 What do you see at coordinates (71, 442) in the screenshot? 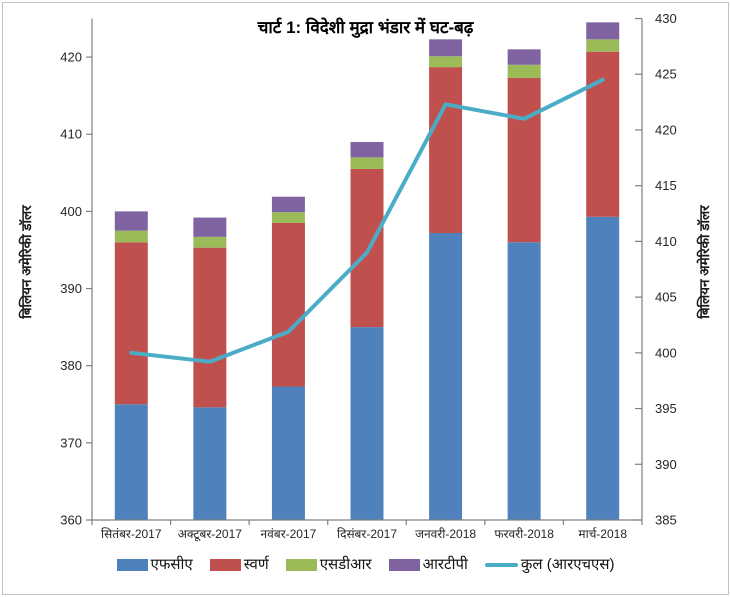
I see `left-axis-tick-label: 370` at bounding box center [71, 442].